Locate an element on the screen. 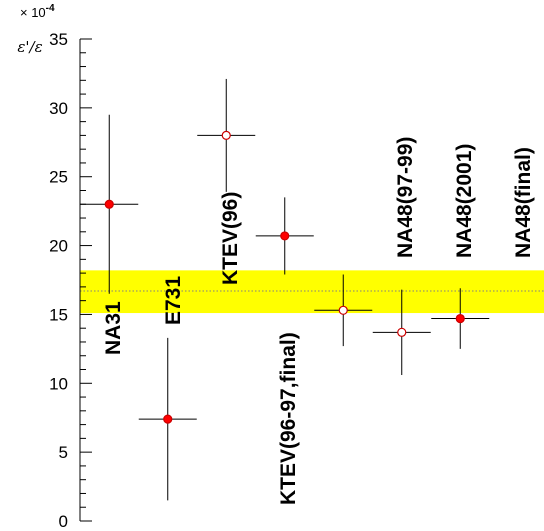  data-point-KTEV(96-97,final) is located at coordinates (284, 236).